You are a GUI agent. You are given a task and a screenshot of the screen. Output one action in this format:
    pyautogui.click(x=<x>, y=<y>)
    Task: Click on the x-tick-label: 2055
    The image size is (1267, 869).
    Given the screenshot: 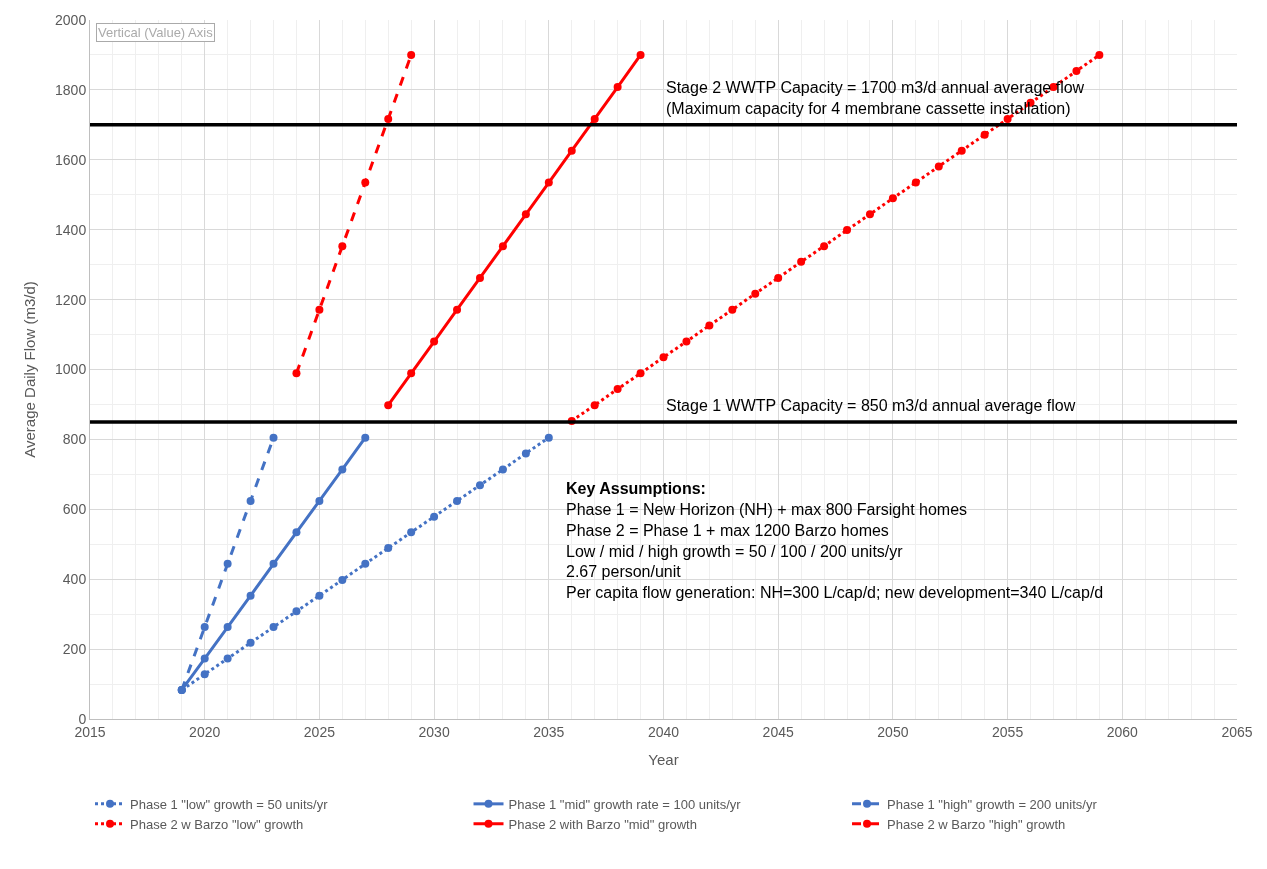 What is the action you would take?
    pyautogui.click(x=1008, y=731)
    